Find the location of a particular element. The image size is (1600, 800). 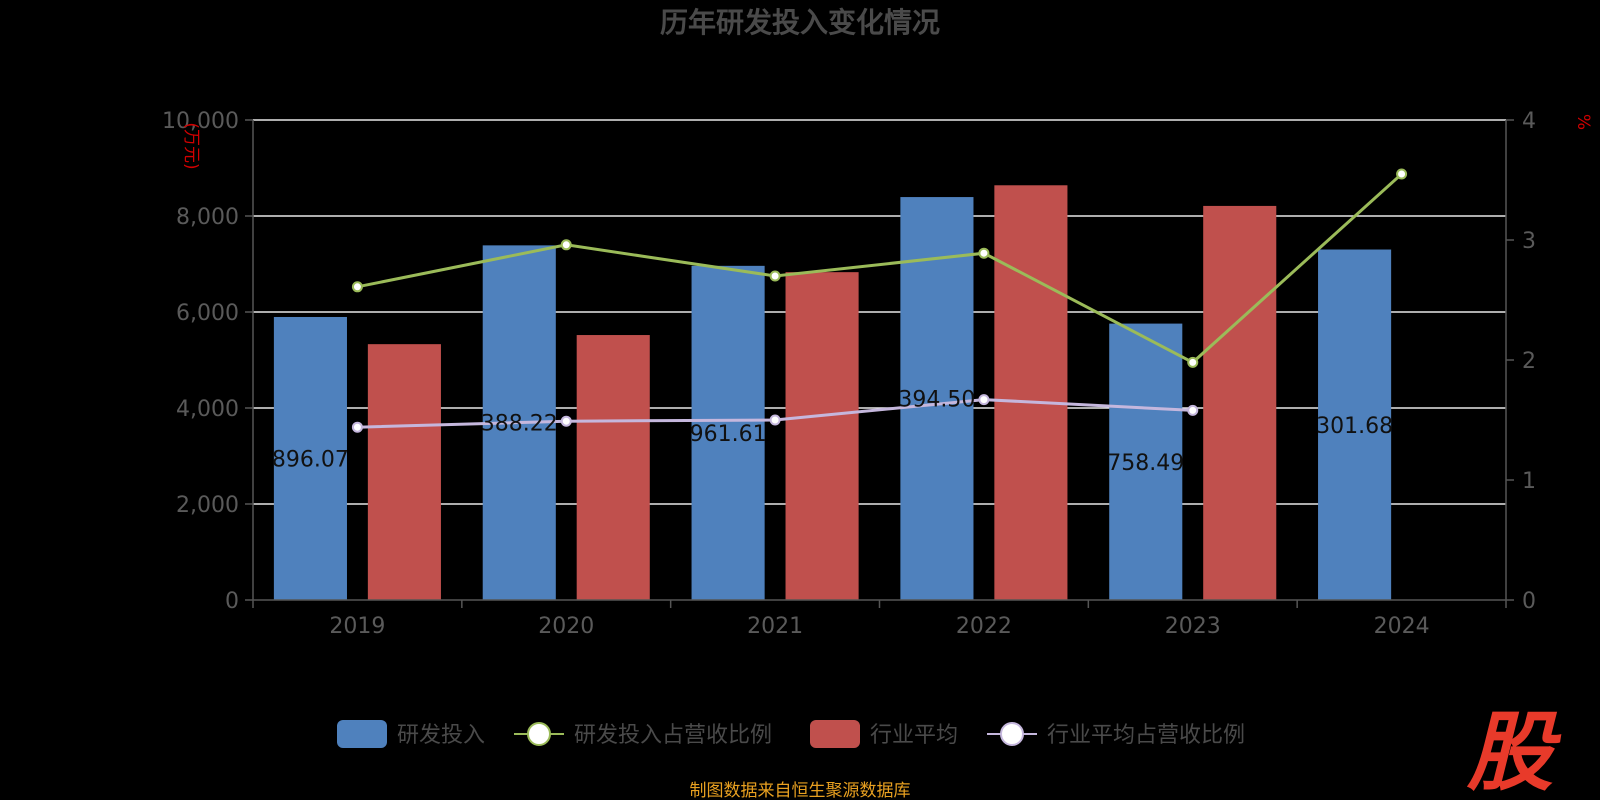

x-tick-label: 2019 is located at coordinates (357, 626).